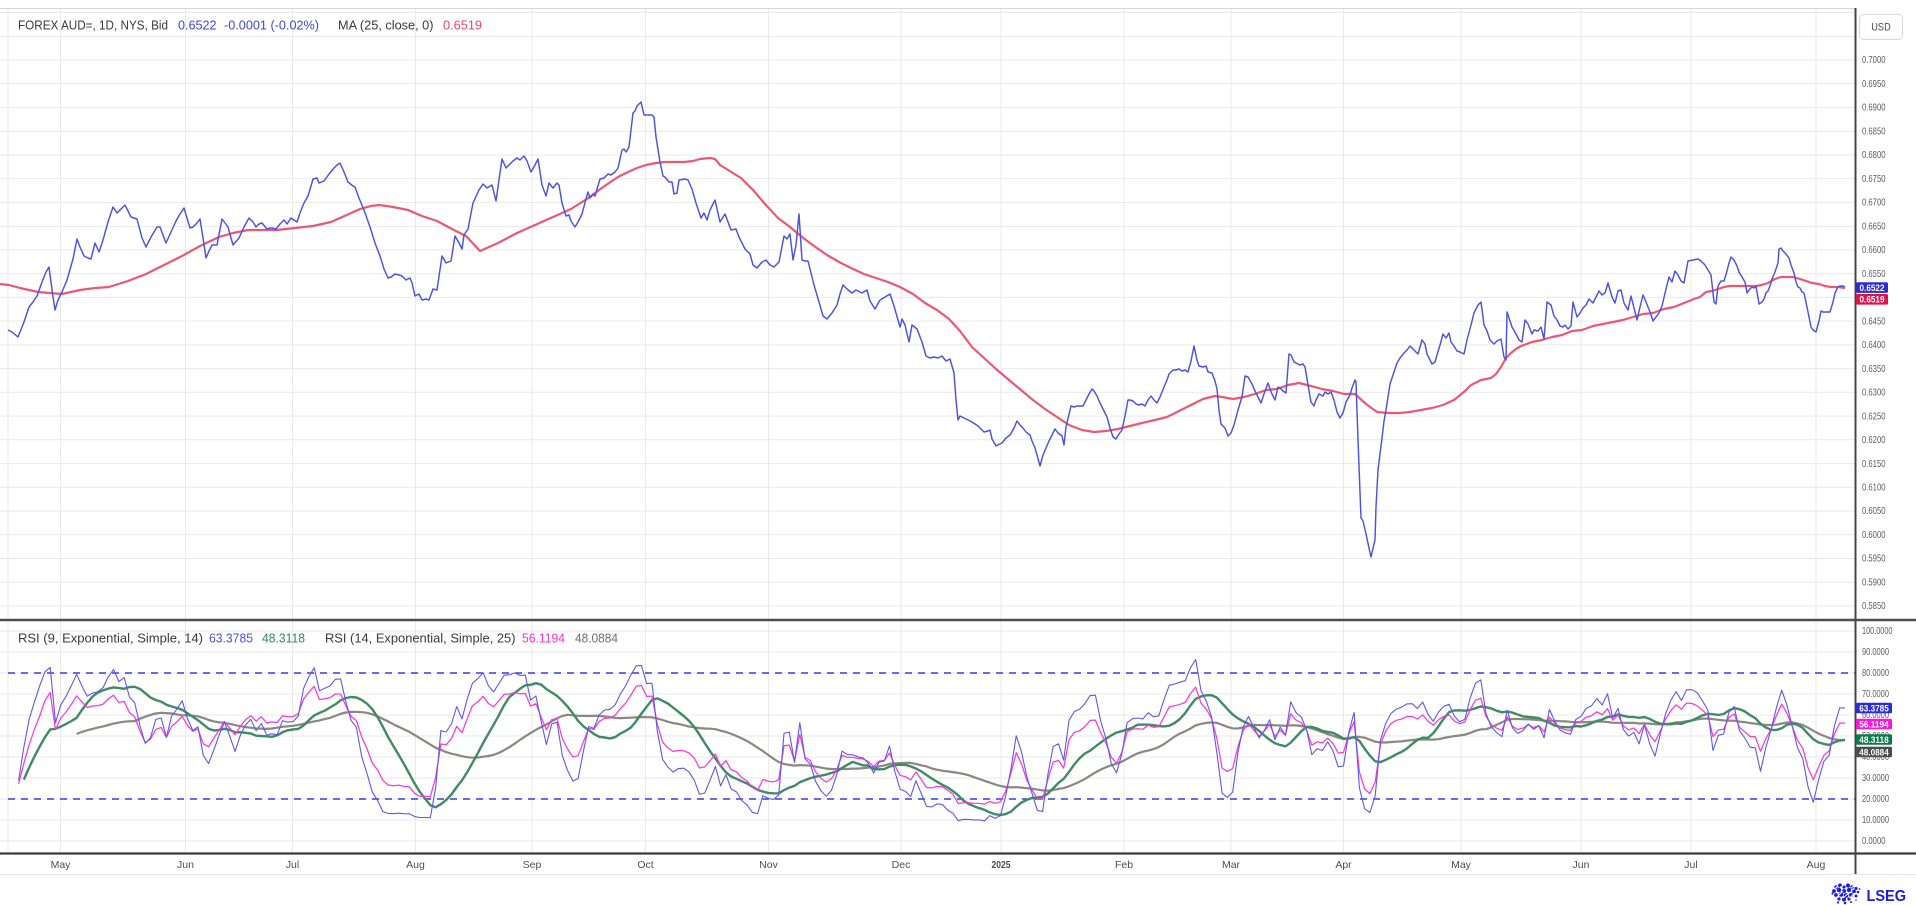  What do you see at coordinates (1874, 179) in the screenshot?
I see `svg-text: 0.6750` at bounding box center [1874, 179].